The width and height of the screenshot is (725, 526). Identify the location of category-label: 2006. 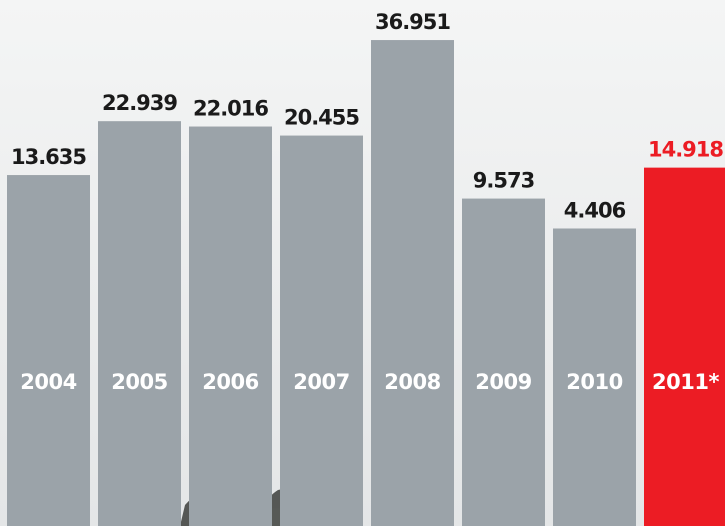
(230, 382).